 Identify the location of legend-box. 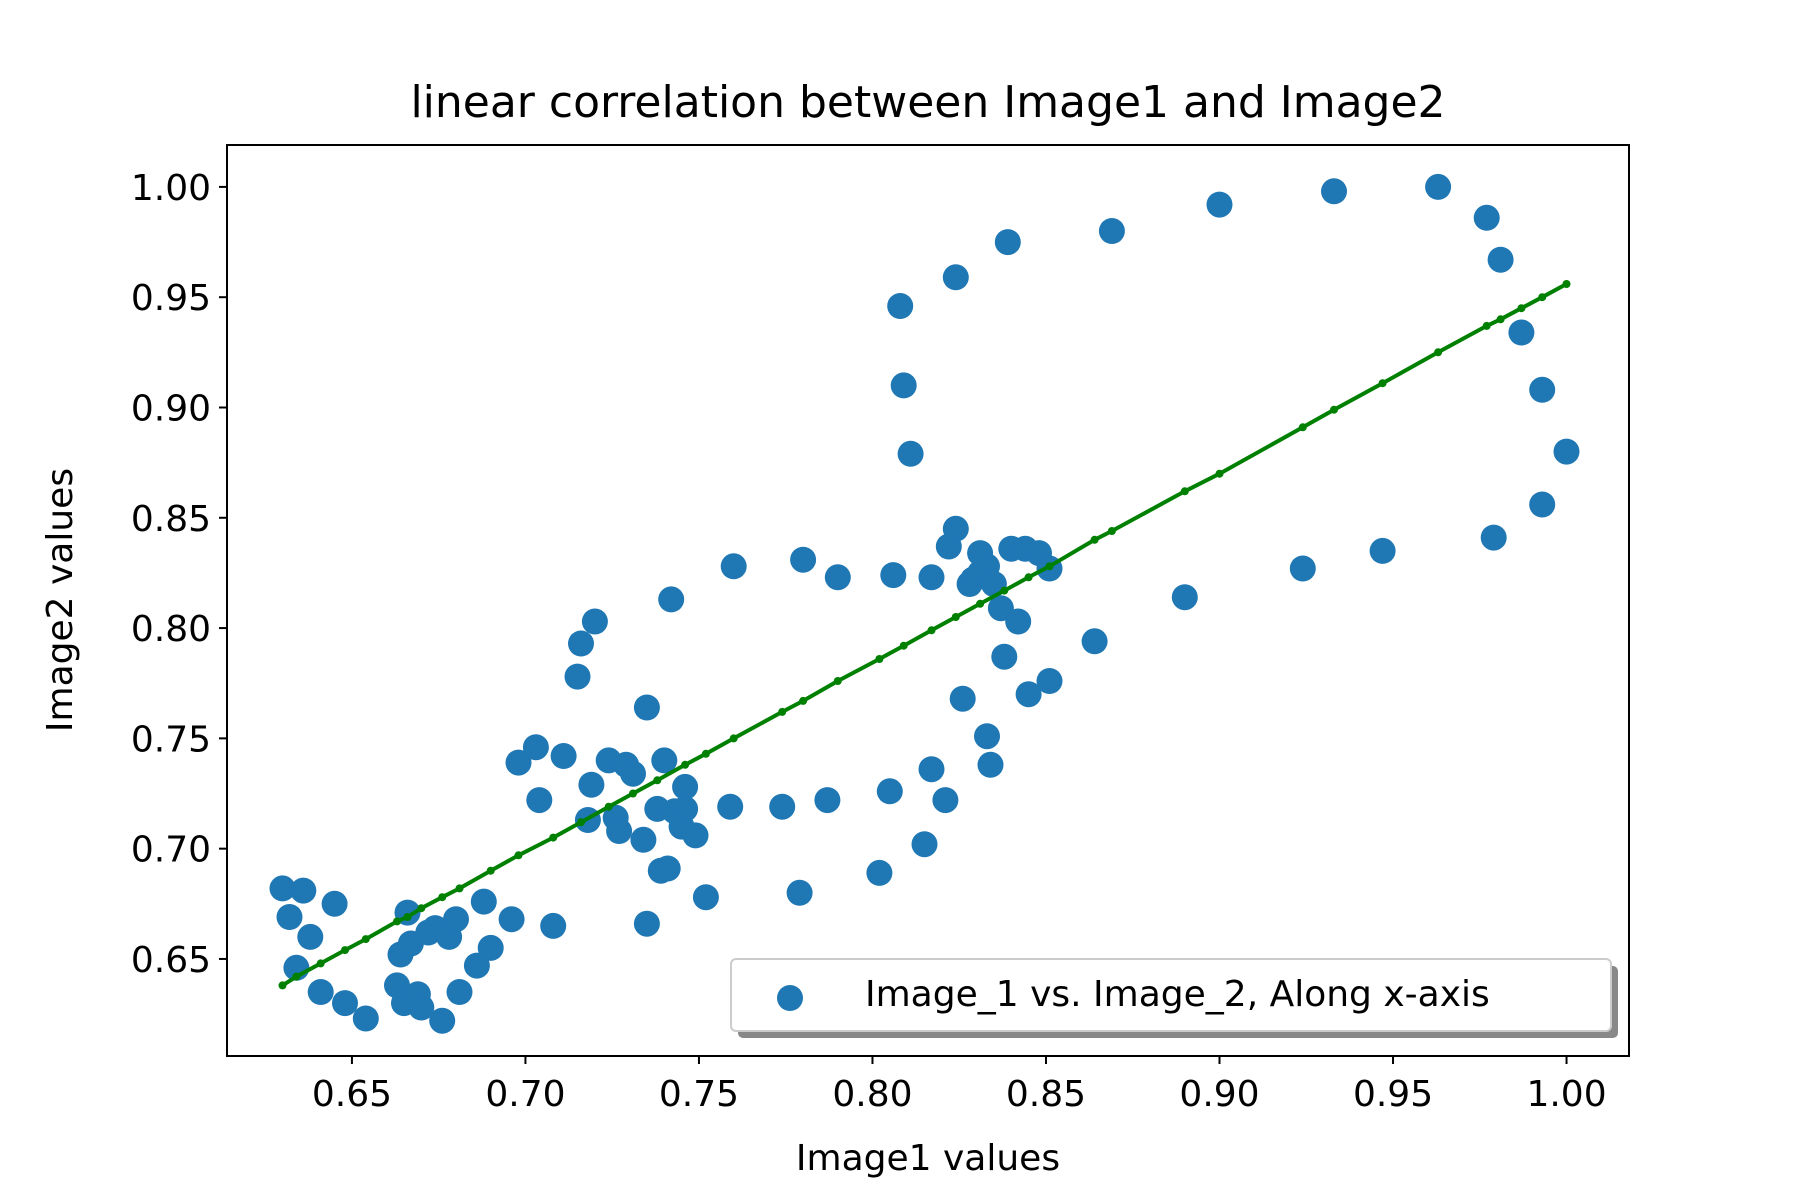
(1171, 995).